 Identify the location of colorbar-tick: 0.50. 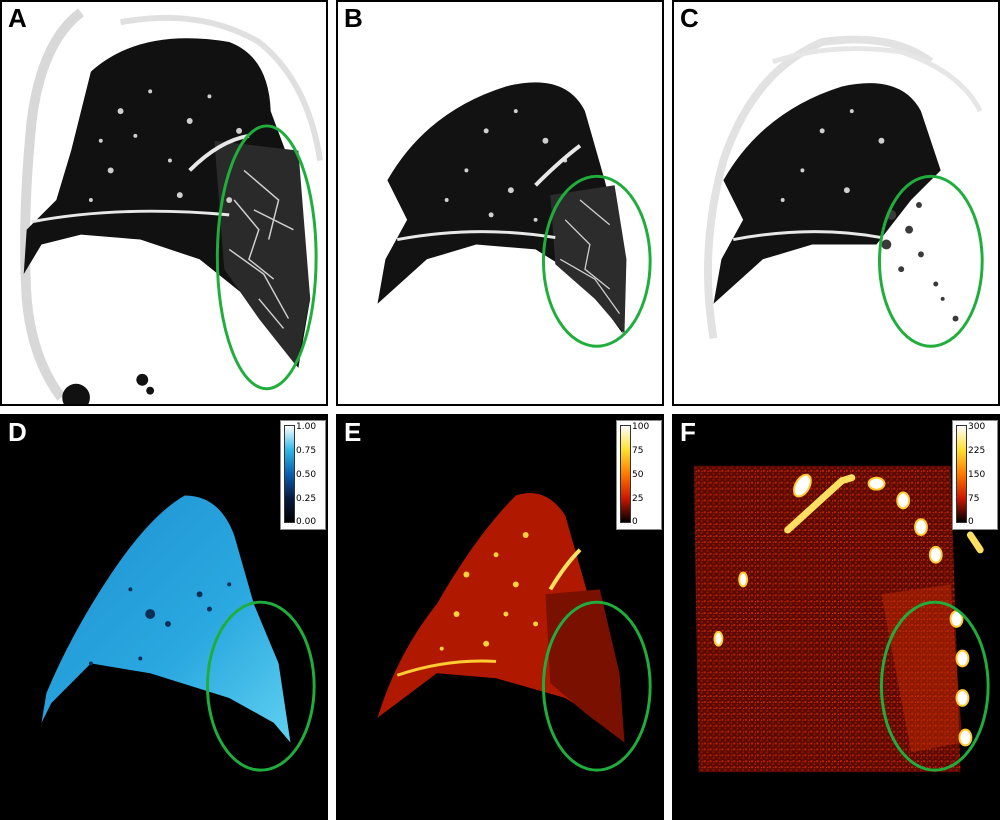
(306, 475).